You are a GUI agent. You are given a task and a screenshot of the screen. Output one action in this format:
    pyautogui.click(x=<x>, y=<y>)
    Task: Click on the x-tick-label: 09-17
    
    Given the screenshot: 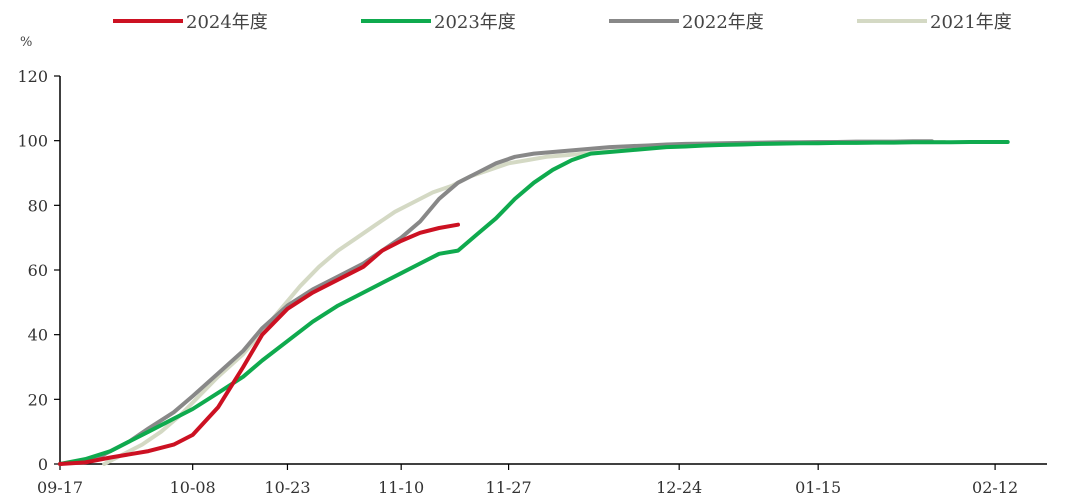 What is the action you would take?
    pyautogui.click(x=60, y=487)
    